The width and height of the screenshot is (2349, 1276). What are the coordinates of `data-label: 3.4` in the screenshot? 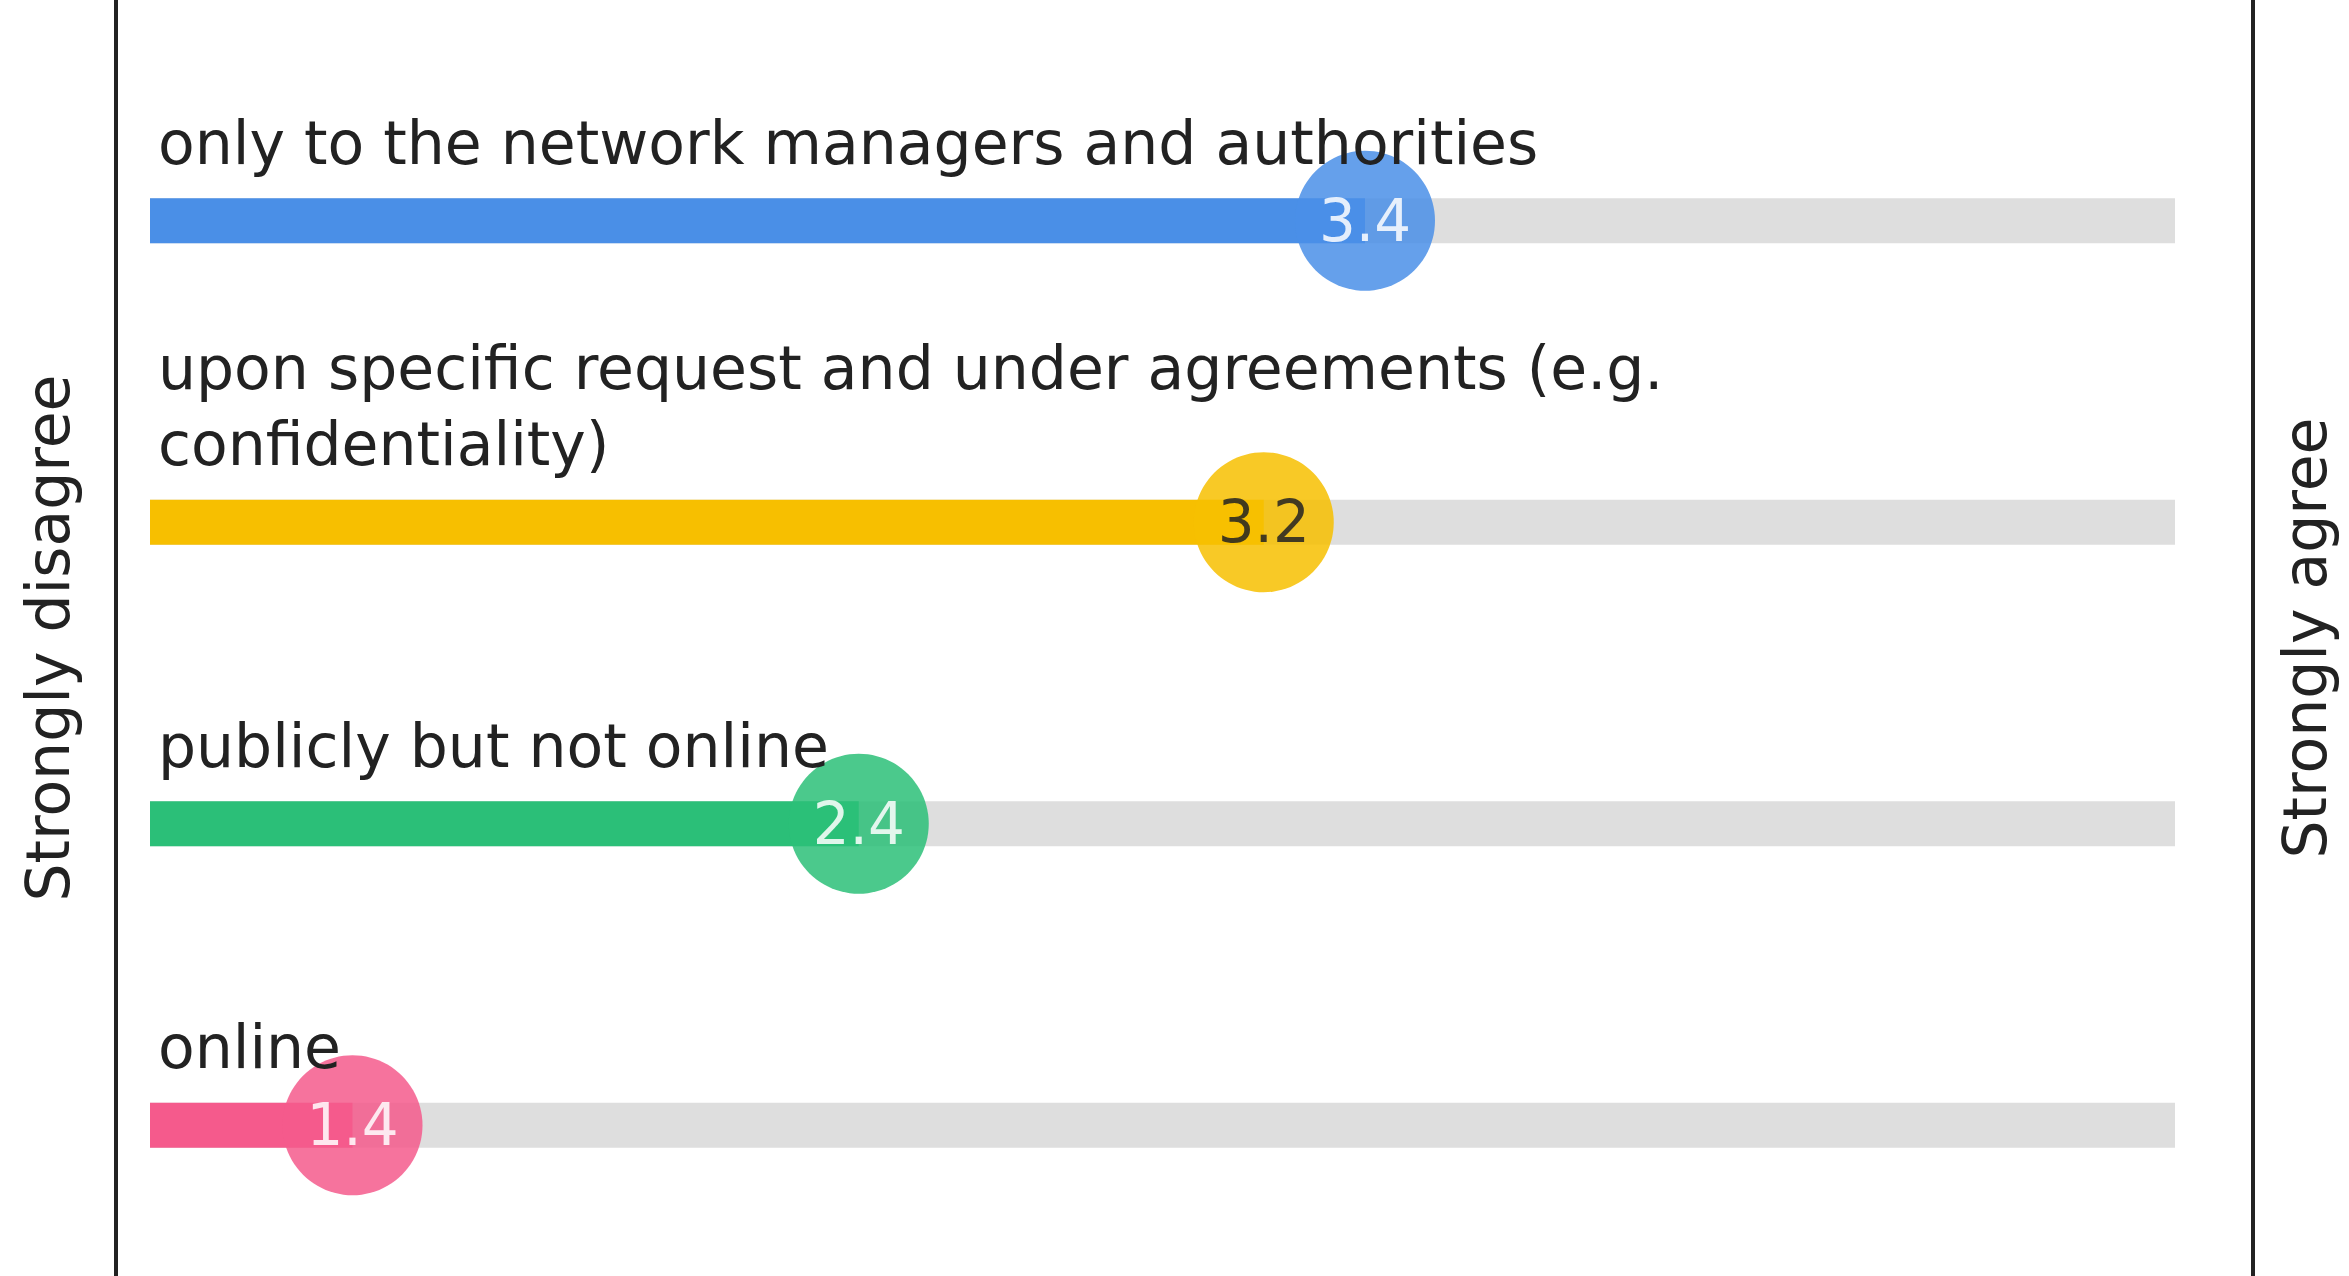 It's located at (1365, 220).